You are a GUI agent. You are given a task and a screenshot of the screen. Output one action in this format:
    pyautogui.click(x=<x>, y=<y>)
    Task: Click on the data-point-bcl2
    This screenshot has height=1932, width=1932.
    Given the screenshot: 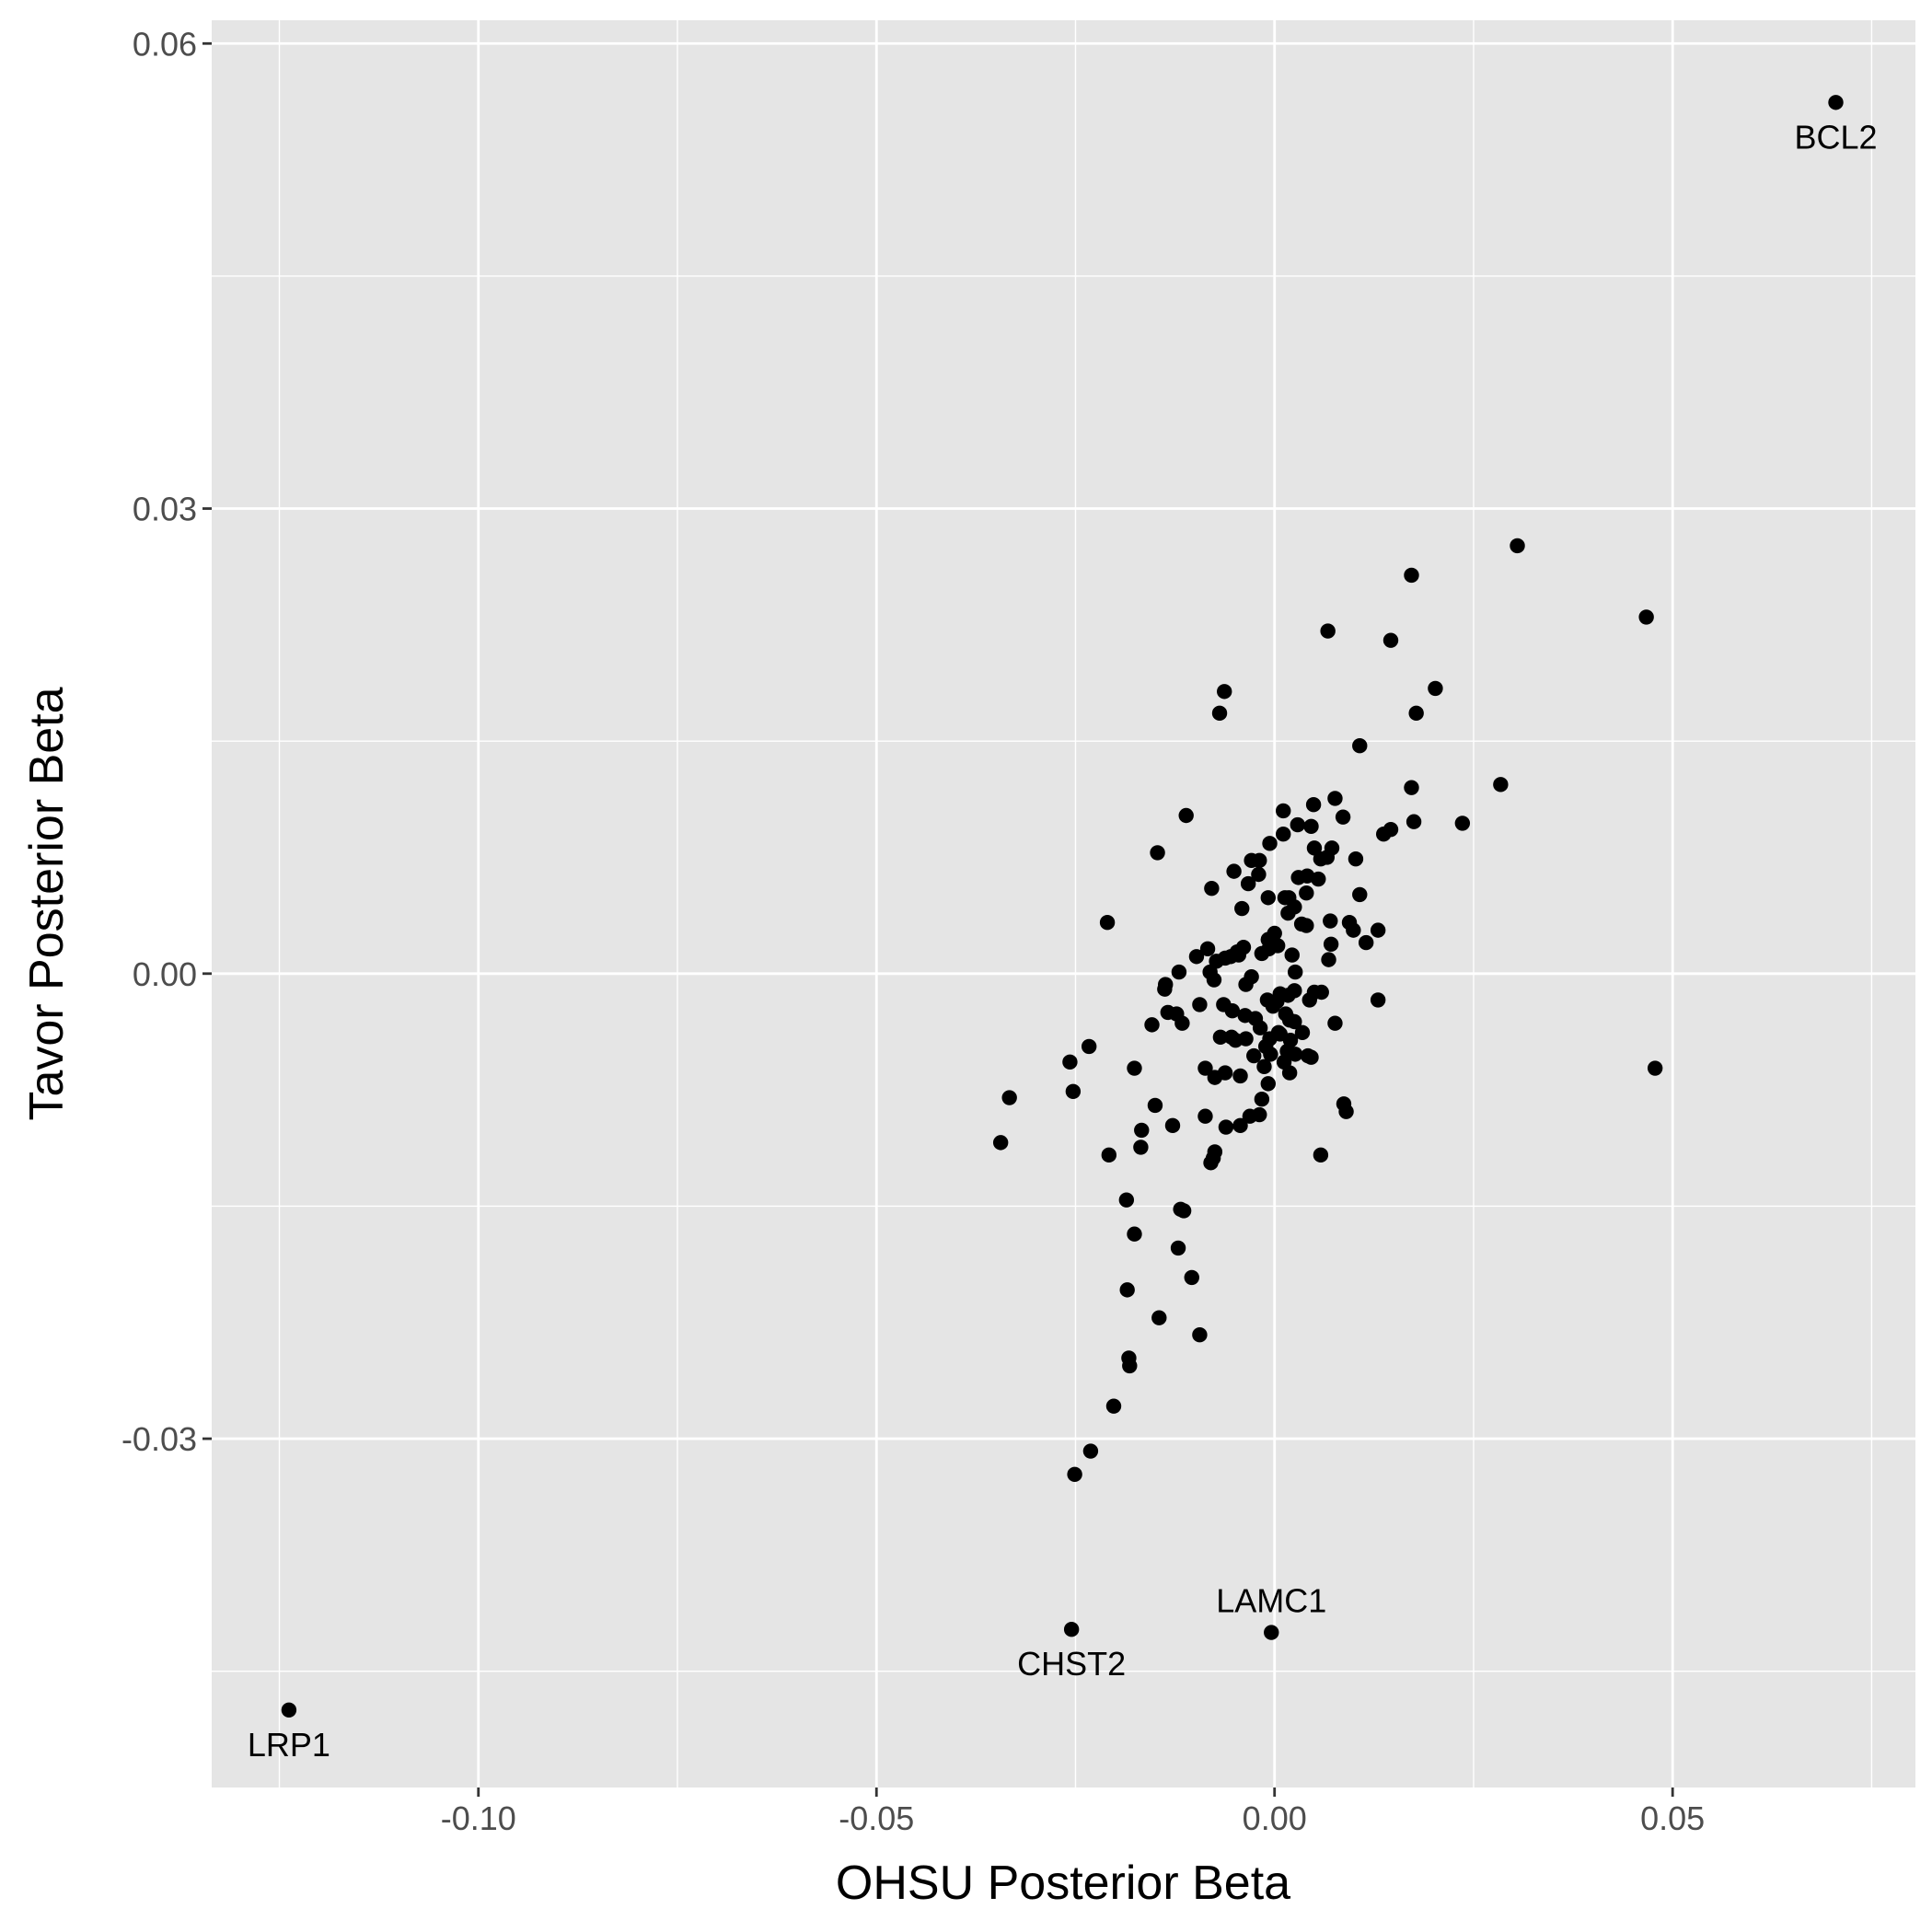 What is the action you would take?
    pyautogui.click(x=1836, y=103)
    